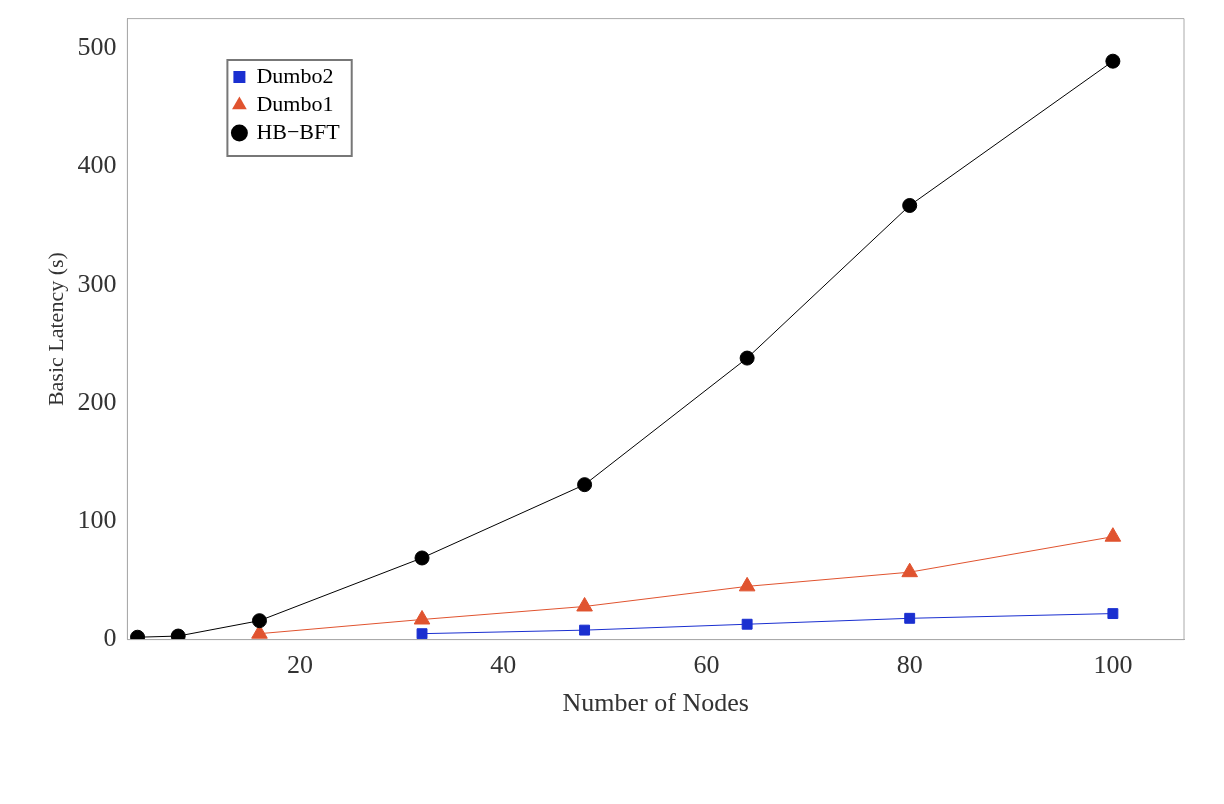 This screenshot has height=804, width=1224. I want to click on y-tick-label: 0, so click(110, 638).